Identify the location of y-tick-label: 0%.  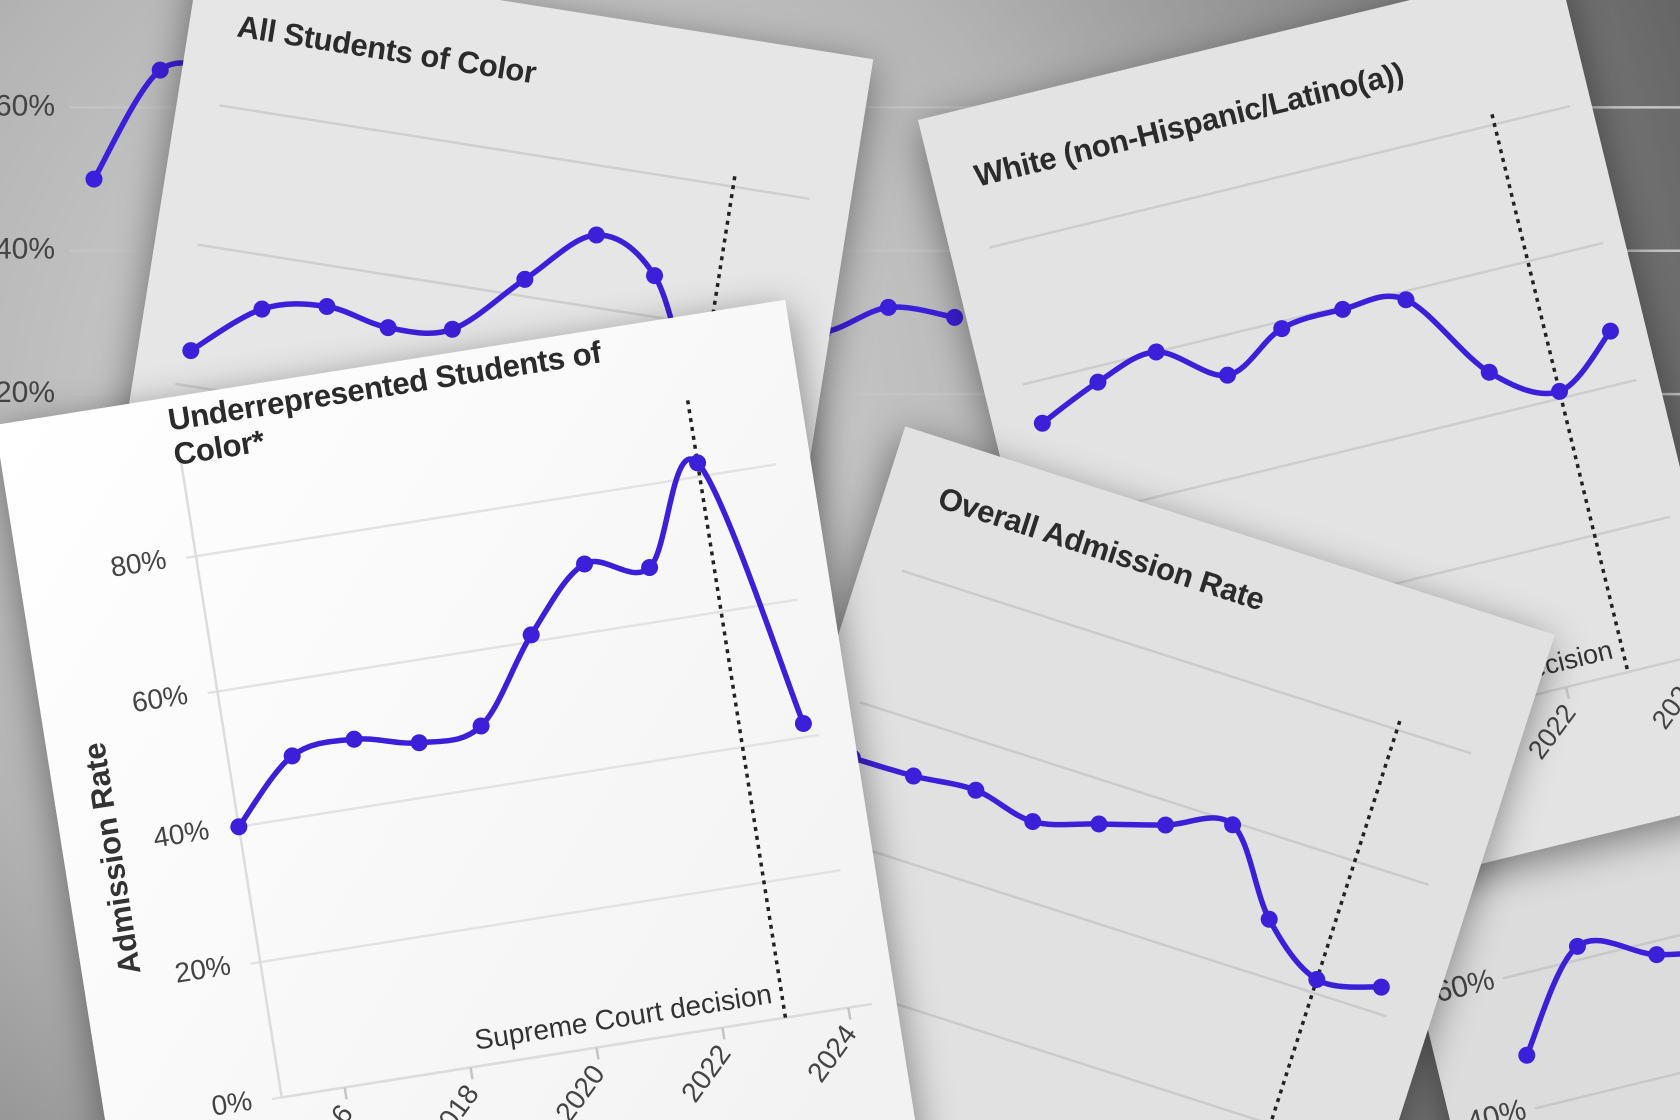
(231, 1102).